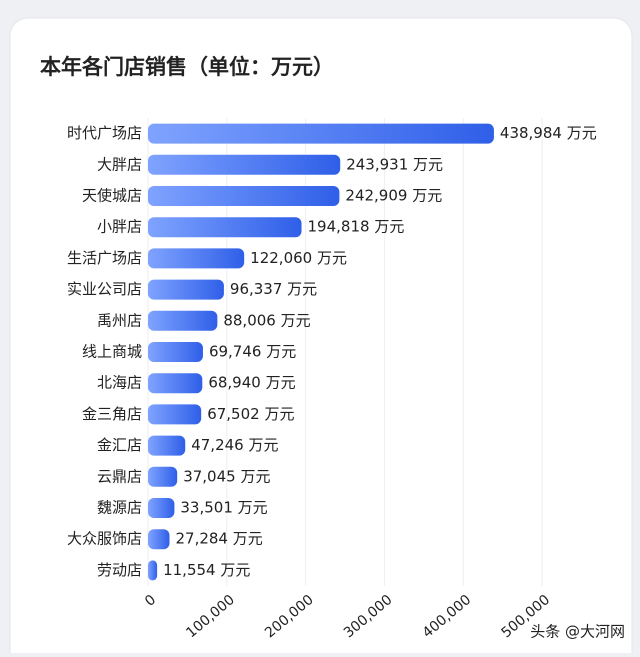 This screenshot has width=640, height=657. Describe the element at coordinates (119, 476) in the screenshot. I see `y-tick-label: 云鼎店` at that location.